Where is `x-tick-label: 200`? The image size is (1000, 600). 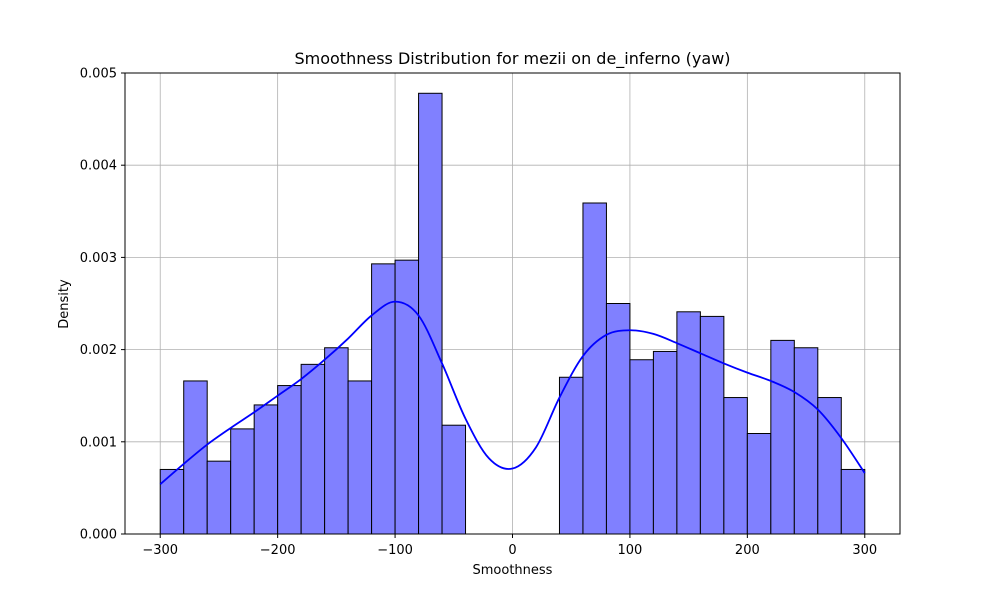
x-tick-label: 200 is located at coordinates (747, 550).